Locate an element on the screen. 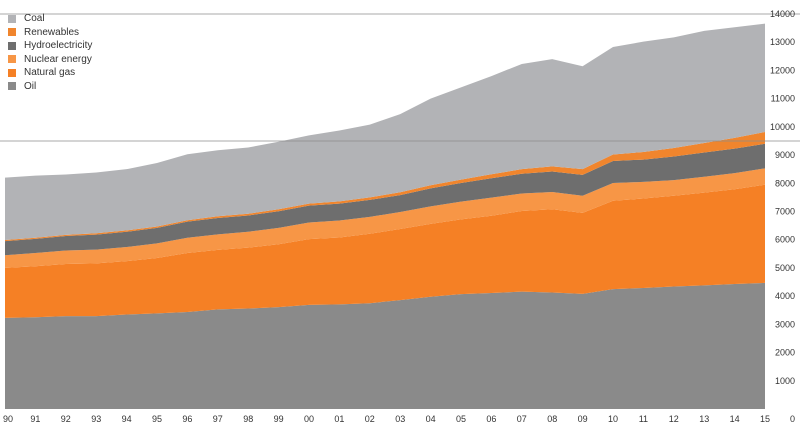  x-tick-label: 92 is located at coordinates (66, 419).